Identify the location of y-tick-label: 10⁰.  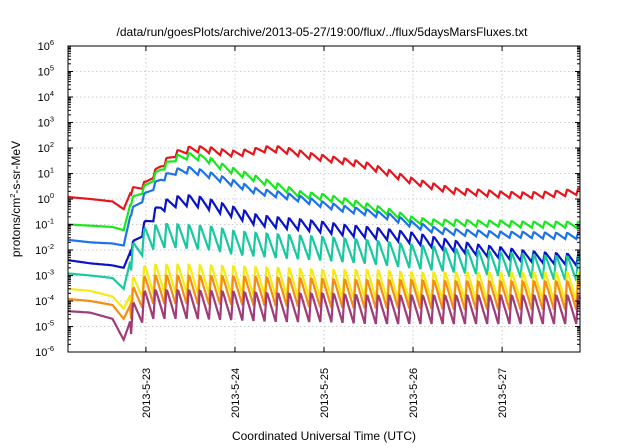
(46, 198).